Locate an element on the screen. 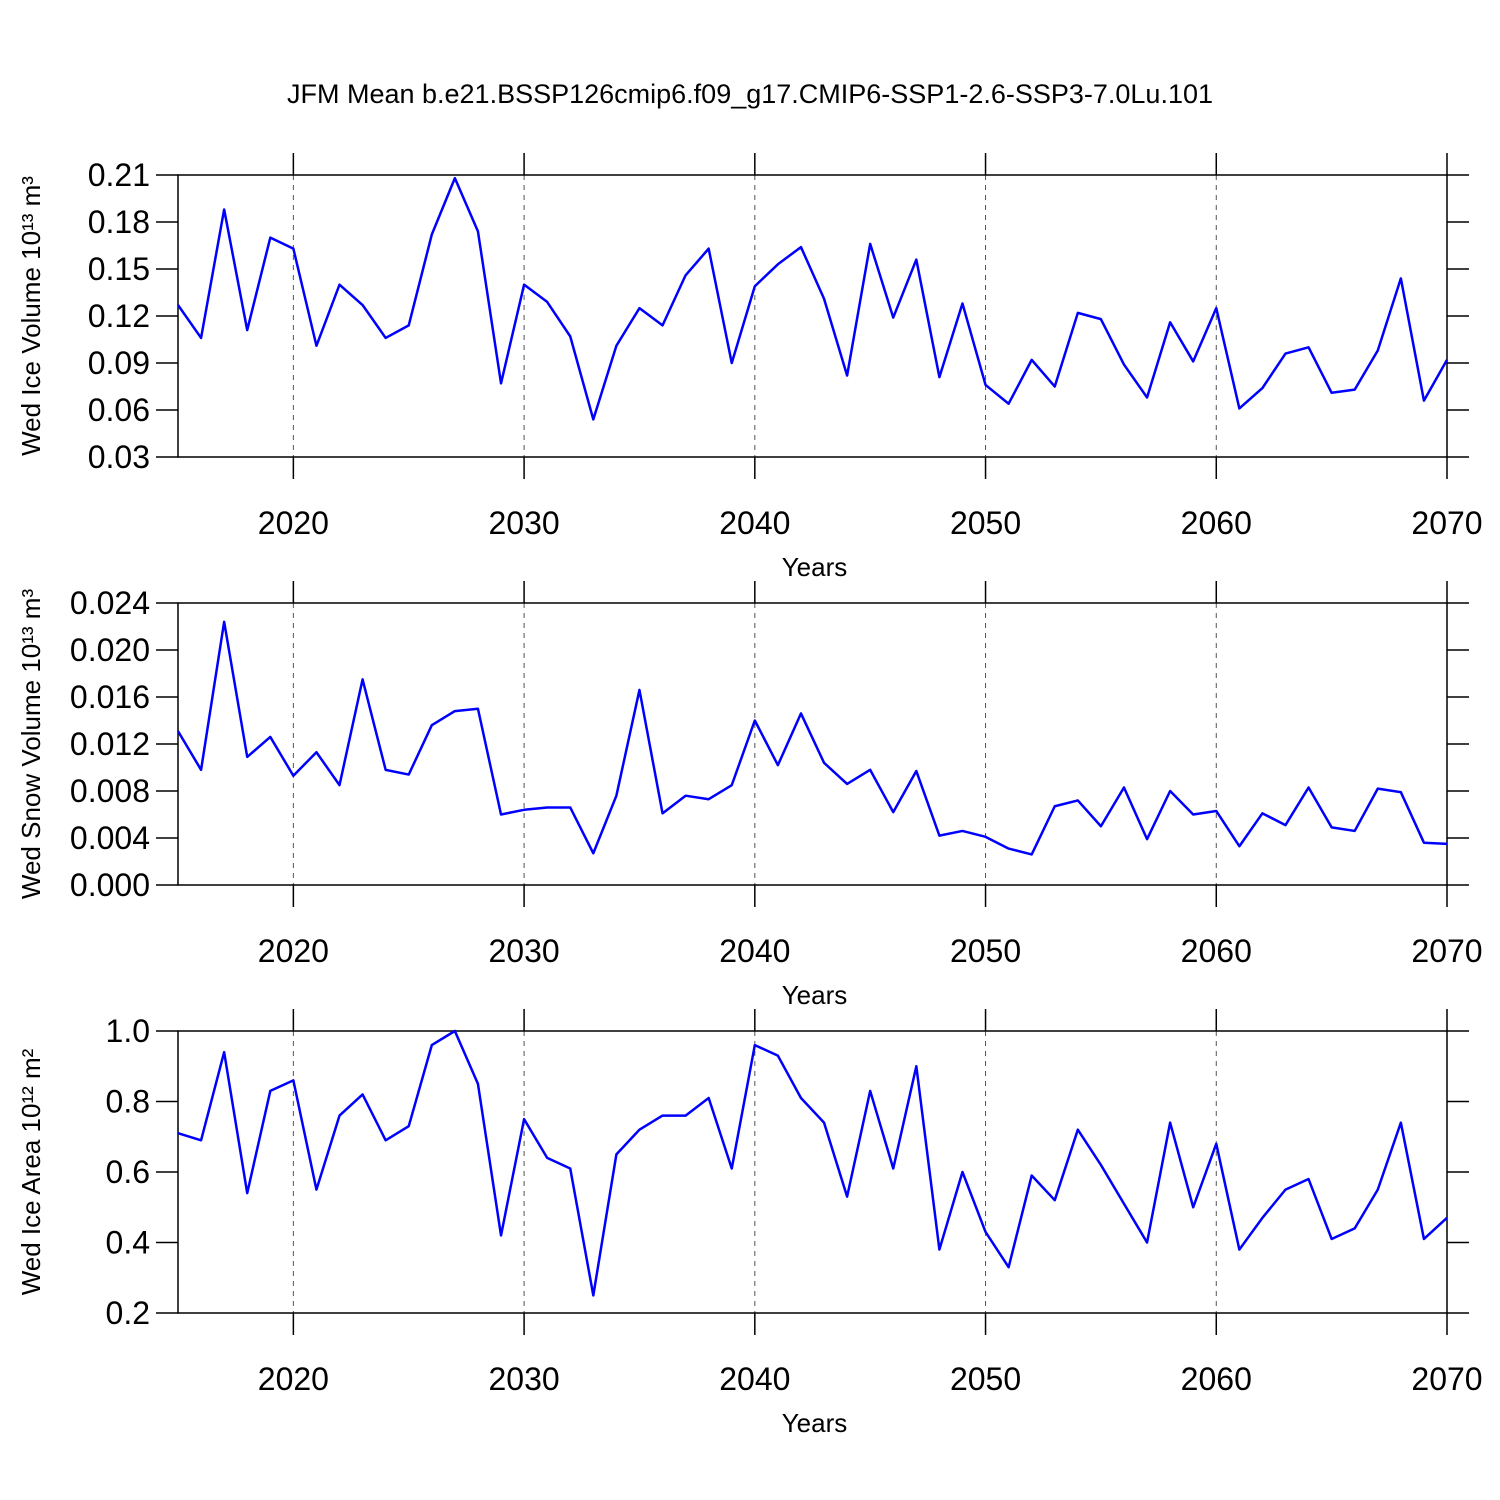  y-tick-label: 0.6 is located at coordinates (128, 1172).